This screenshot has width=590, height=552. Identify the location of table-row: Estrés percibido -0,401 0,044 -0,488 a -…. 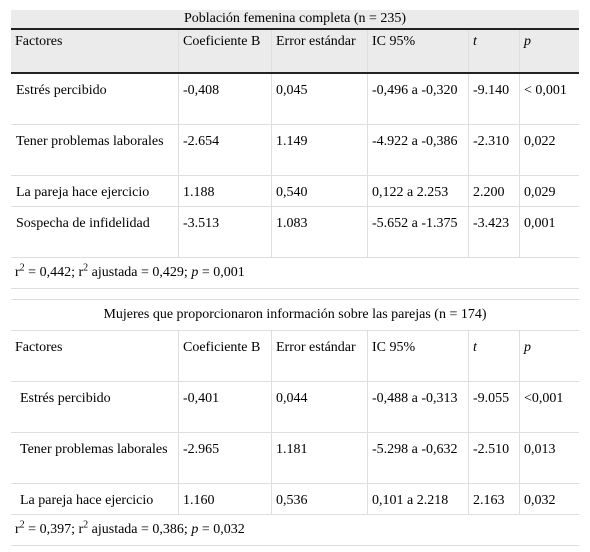
(295, 407).